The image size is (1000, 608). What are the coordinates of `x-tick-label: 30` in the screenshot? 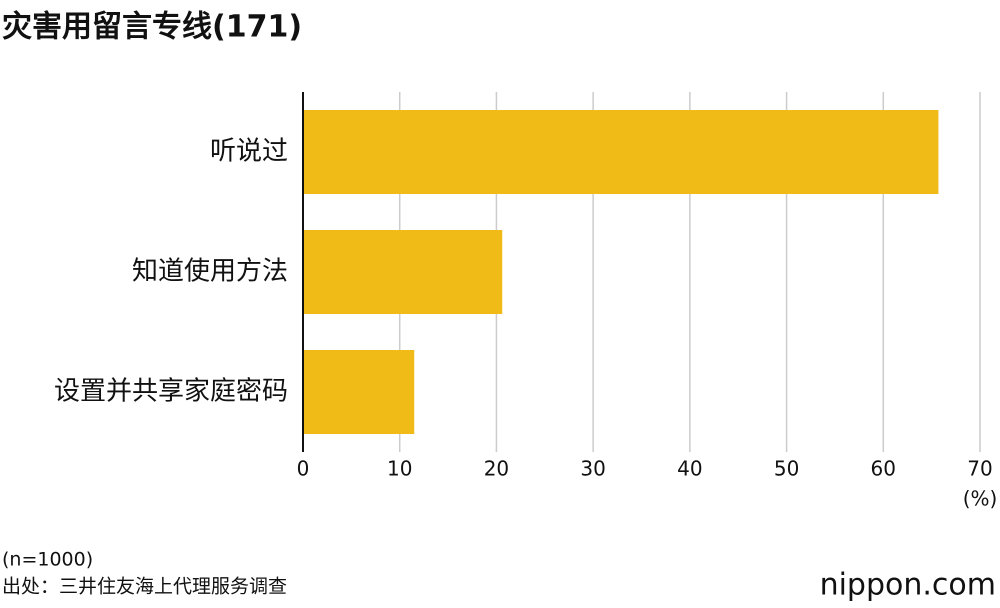 It's located at (592, 469).